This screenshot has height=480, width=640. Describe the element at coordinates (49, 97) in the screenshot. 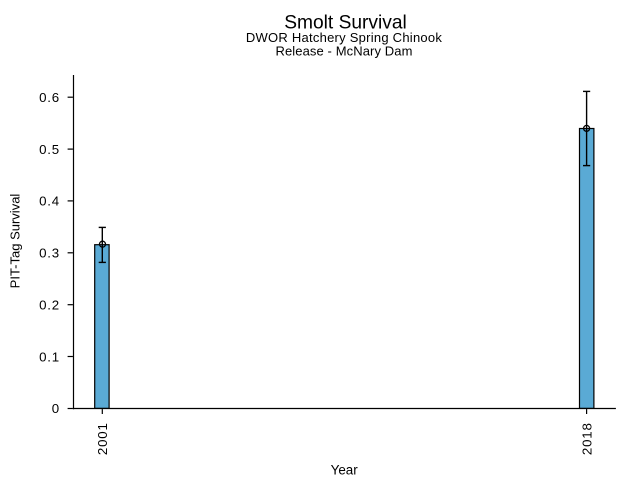

I see `svg-text: 0.6` at that location.